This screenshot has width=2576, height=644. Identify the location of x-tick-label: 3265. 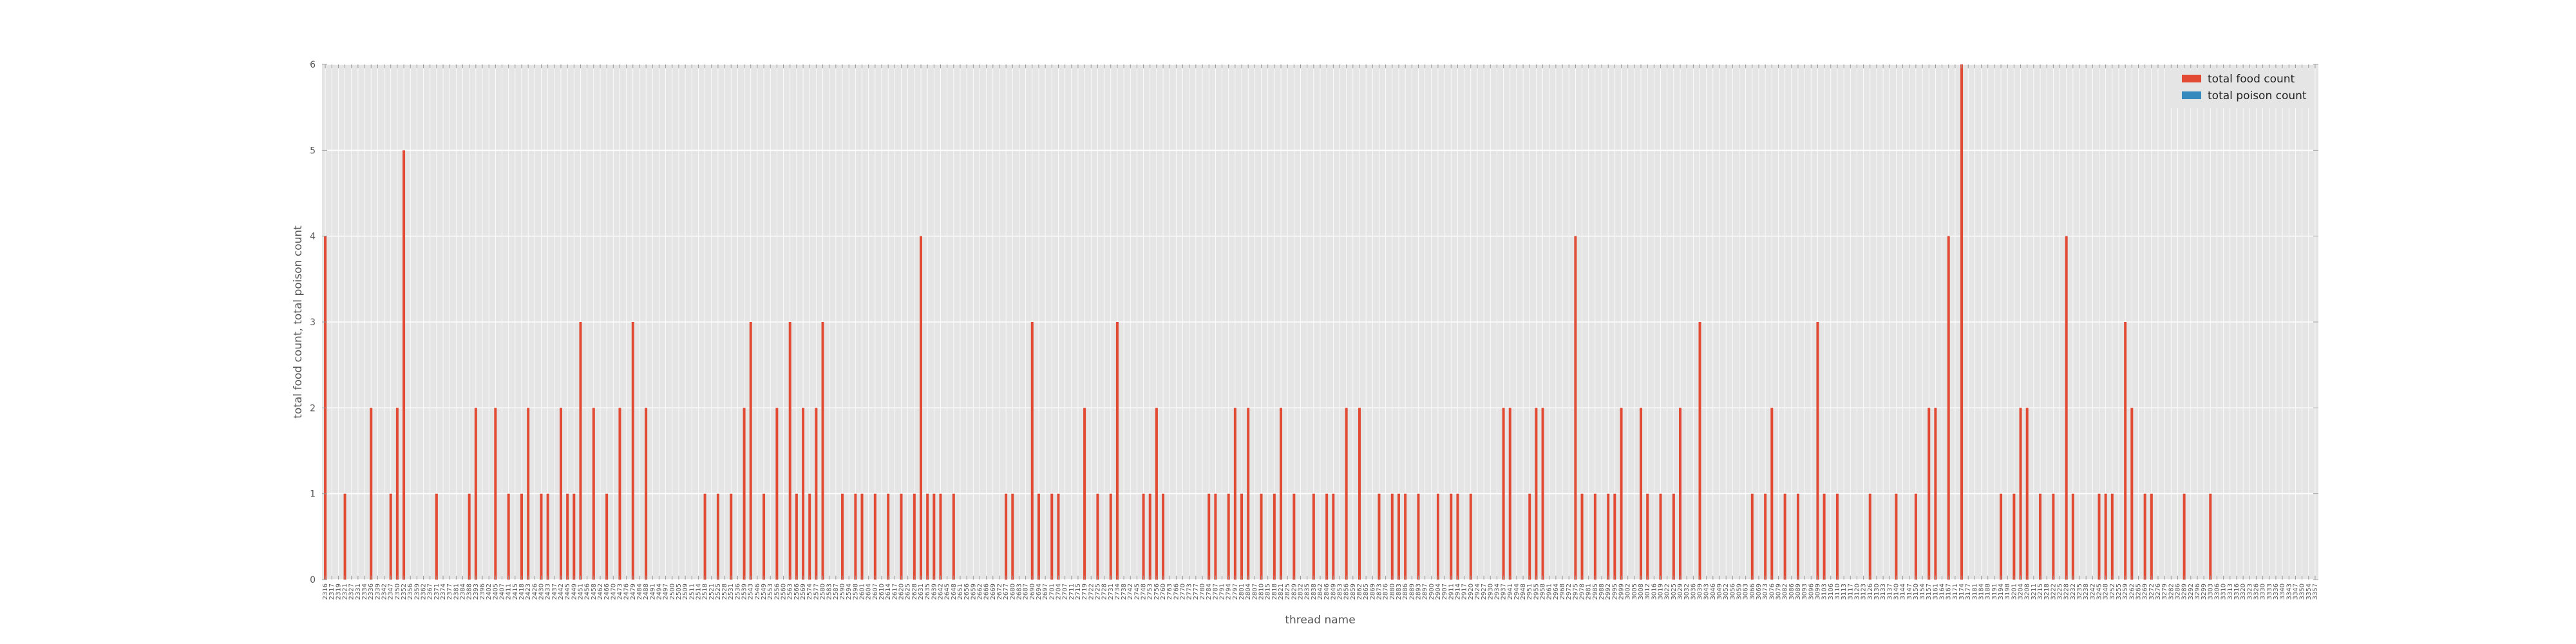
(2138, 591).